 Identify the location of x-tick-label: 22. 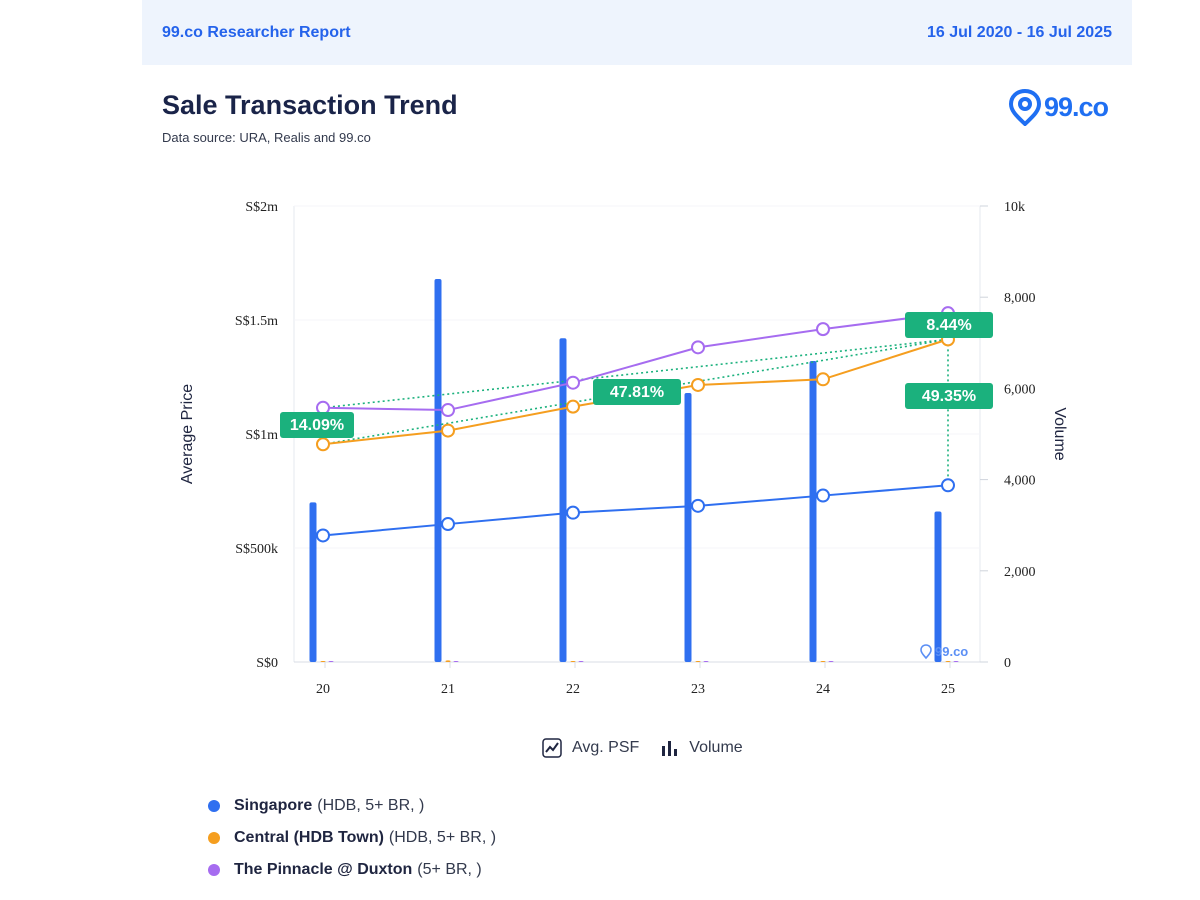
(573, 689).